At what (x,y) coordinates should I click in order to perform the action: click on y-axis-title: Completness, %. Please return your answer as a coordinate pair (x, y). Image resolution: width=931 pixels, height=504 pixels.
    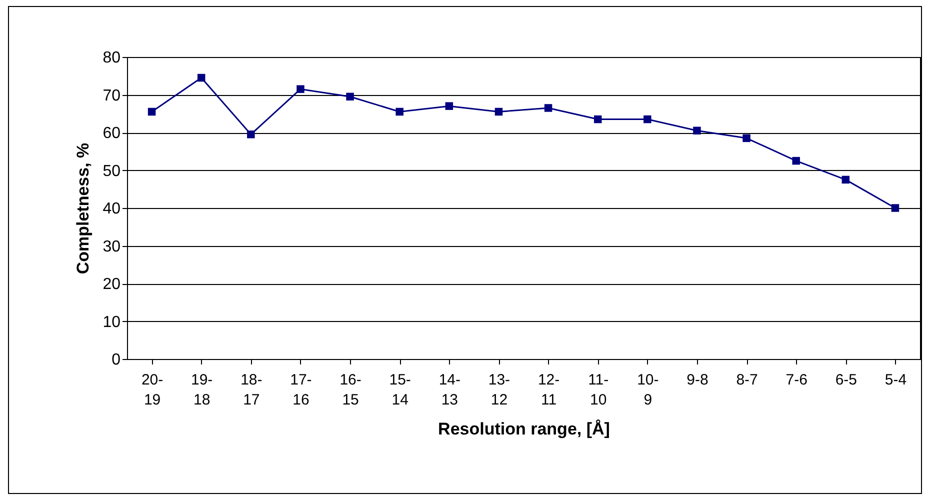
    Looking at the image, I should click on (83, 208).